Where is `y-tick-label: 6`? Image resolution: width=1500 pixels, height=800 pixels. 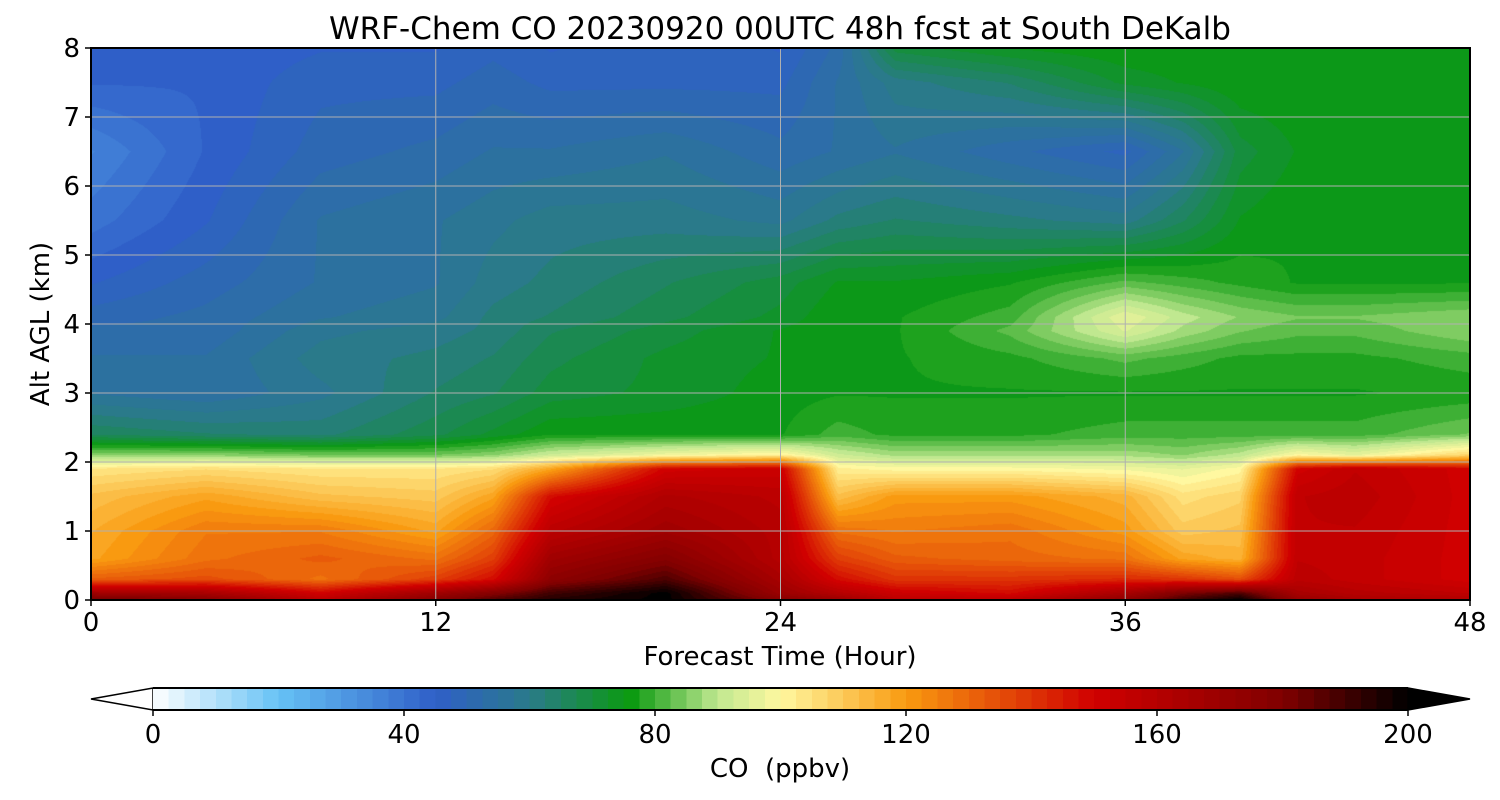
y-tick-label: 6 is located at coordinates (71, 187).